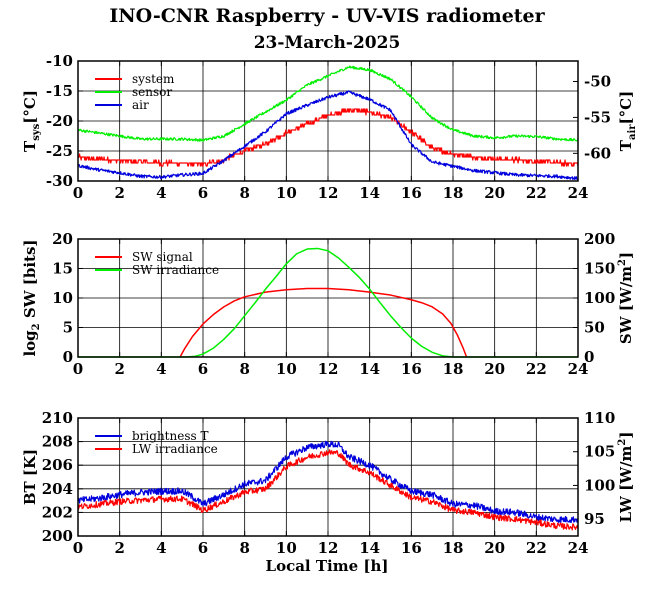  I want to click on y-left-tick-label: 200, so click(57, 536).